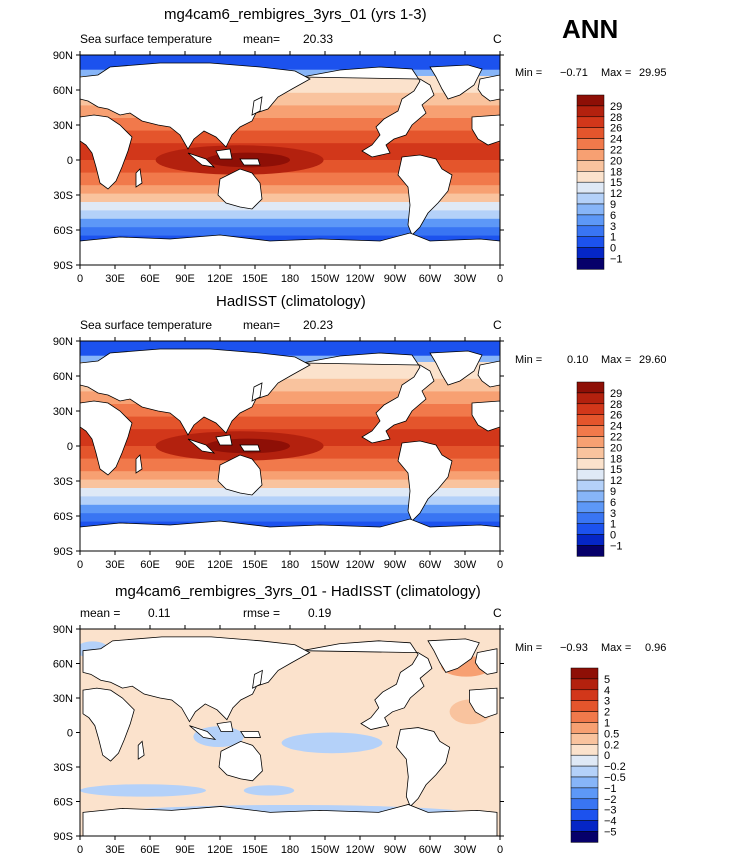 This screenshot has width=732, height=865. Describe the element at coordinates (360, 850) in the screenshot. I see `x-tick-label: 120W` at that location.